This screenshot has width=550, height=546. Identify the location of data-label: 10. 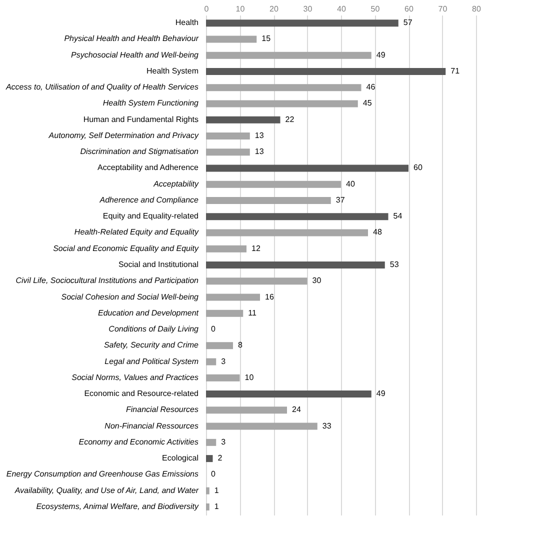
(249, 377).